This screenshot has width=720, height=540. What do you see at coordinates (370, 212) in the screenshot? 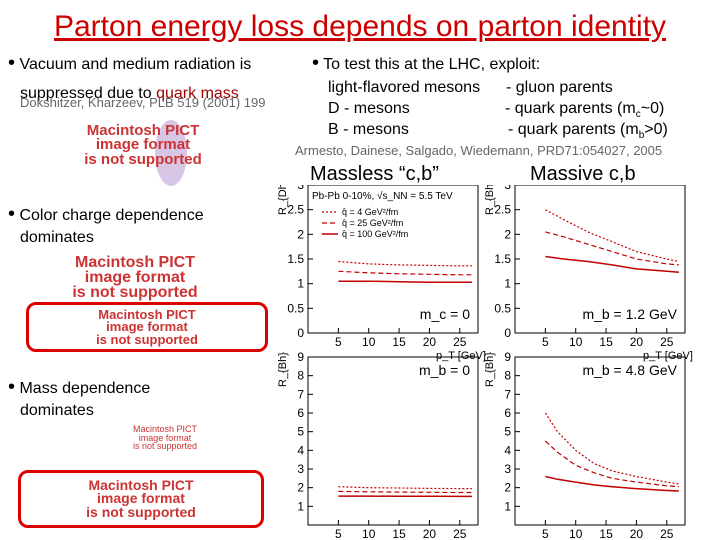
I see `legend-entry: q̂ = 4 GeV²/fm` at bounding box center [370, 212].